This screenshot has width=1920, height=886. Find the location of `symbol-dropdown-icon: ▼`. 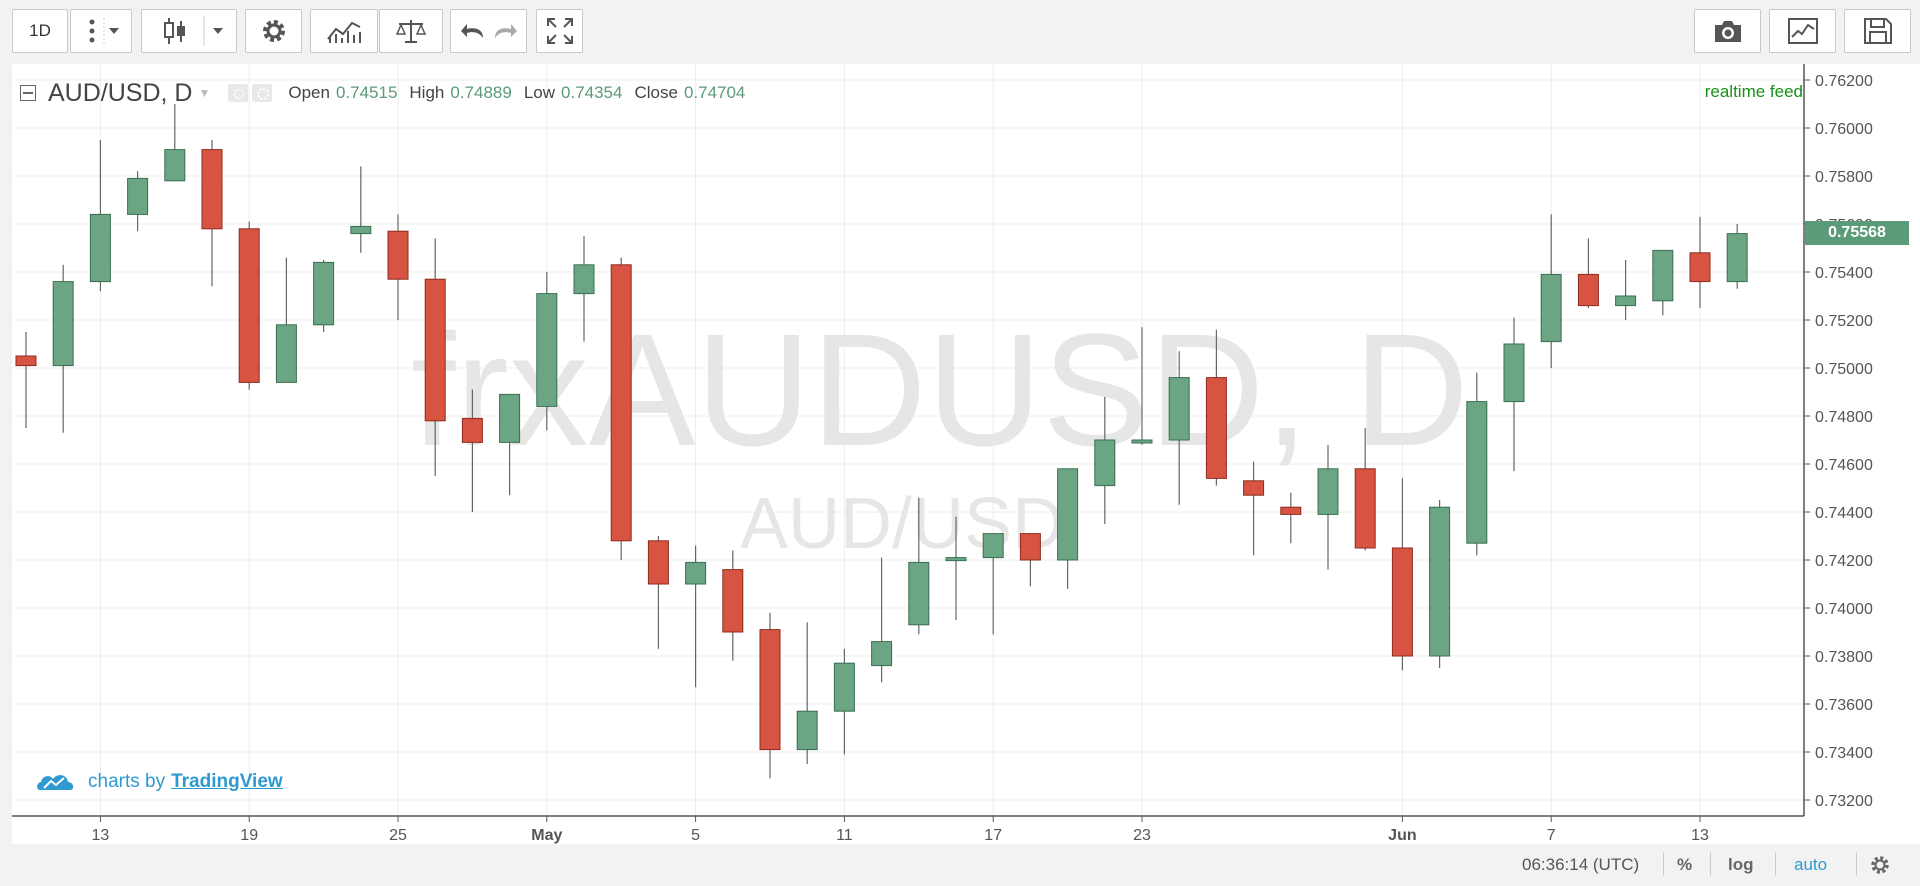

symbol-dropdown-icon: ▼ is located at coordinates (204, 93).